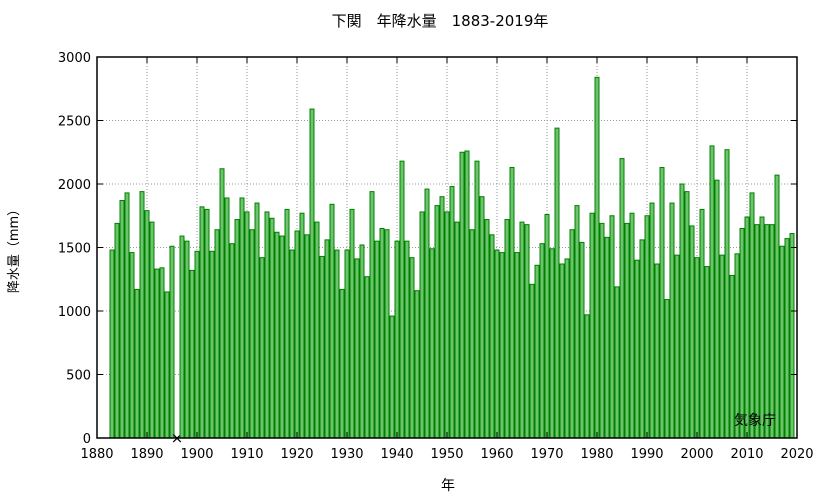  Describe the element at coordinates (332, 321) in the screenshot. I see `bar-1927` at that location.